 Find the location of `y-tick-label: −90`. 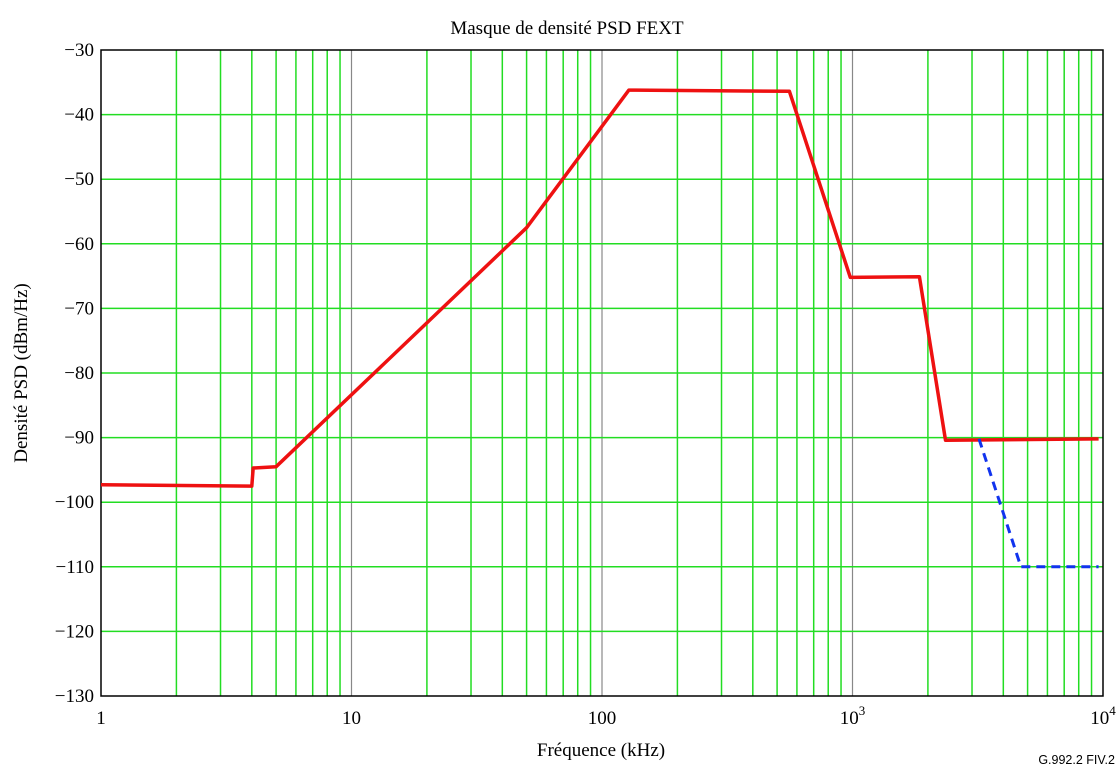

y-tick-label: −90 is located at coordinates (79, 438).